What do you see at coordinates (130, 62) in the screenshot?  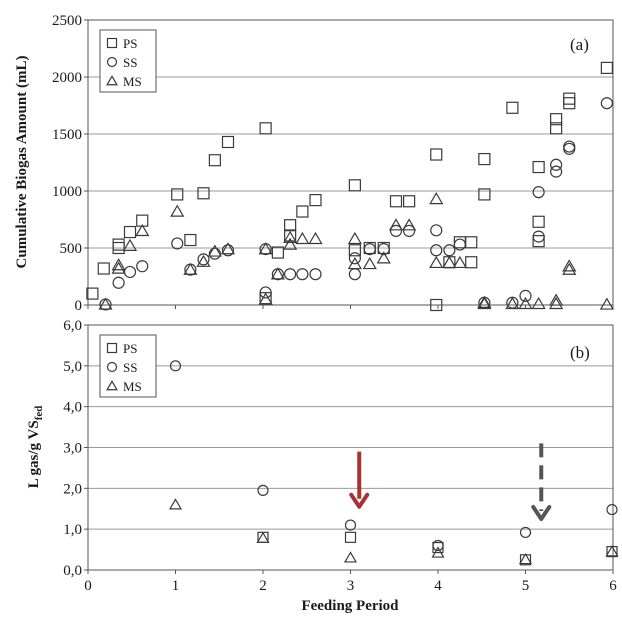 I see `panel-a-legend-label-ss: SS` at bounding box center [130, 62].